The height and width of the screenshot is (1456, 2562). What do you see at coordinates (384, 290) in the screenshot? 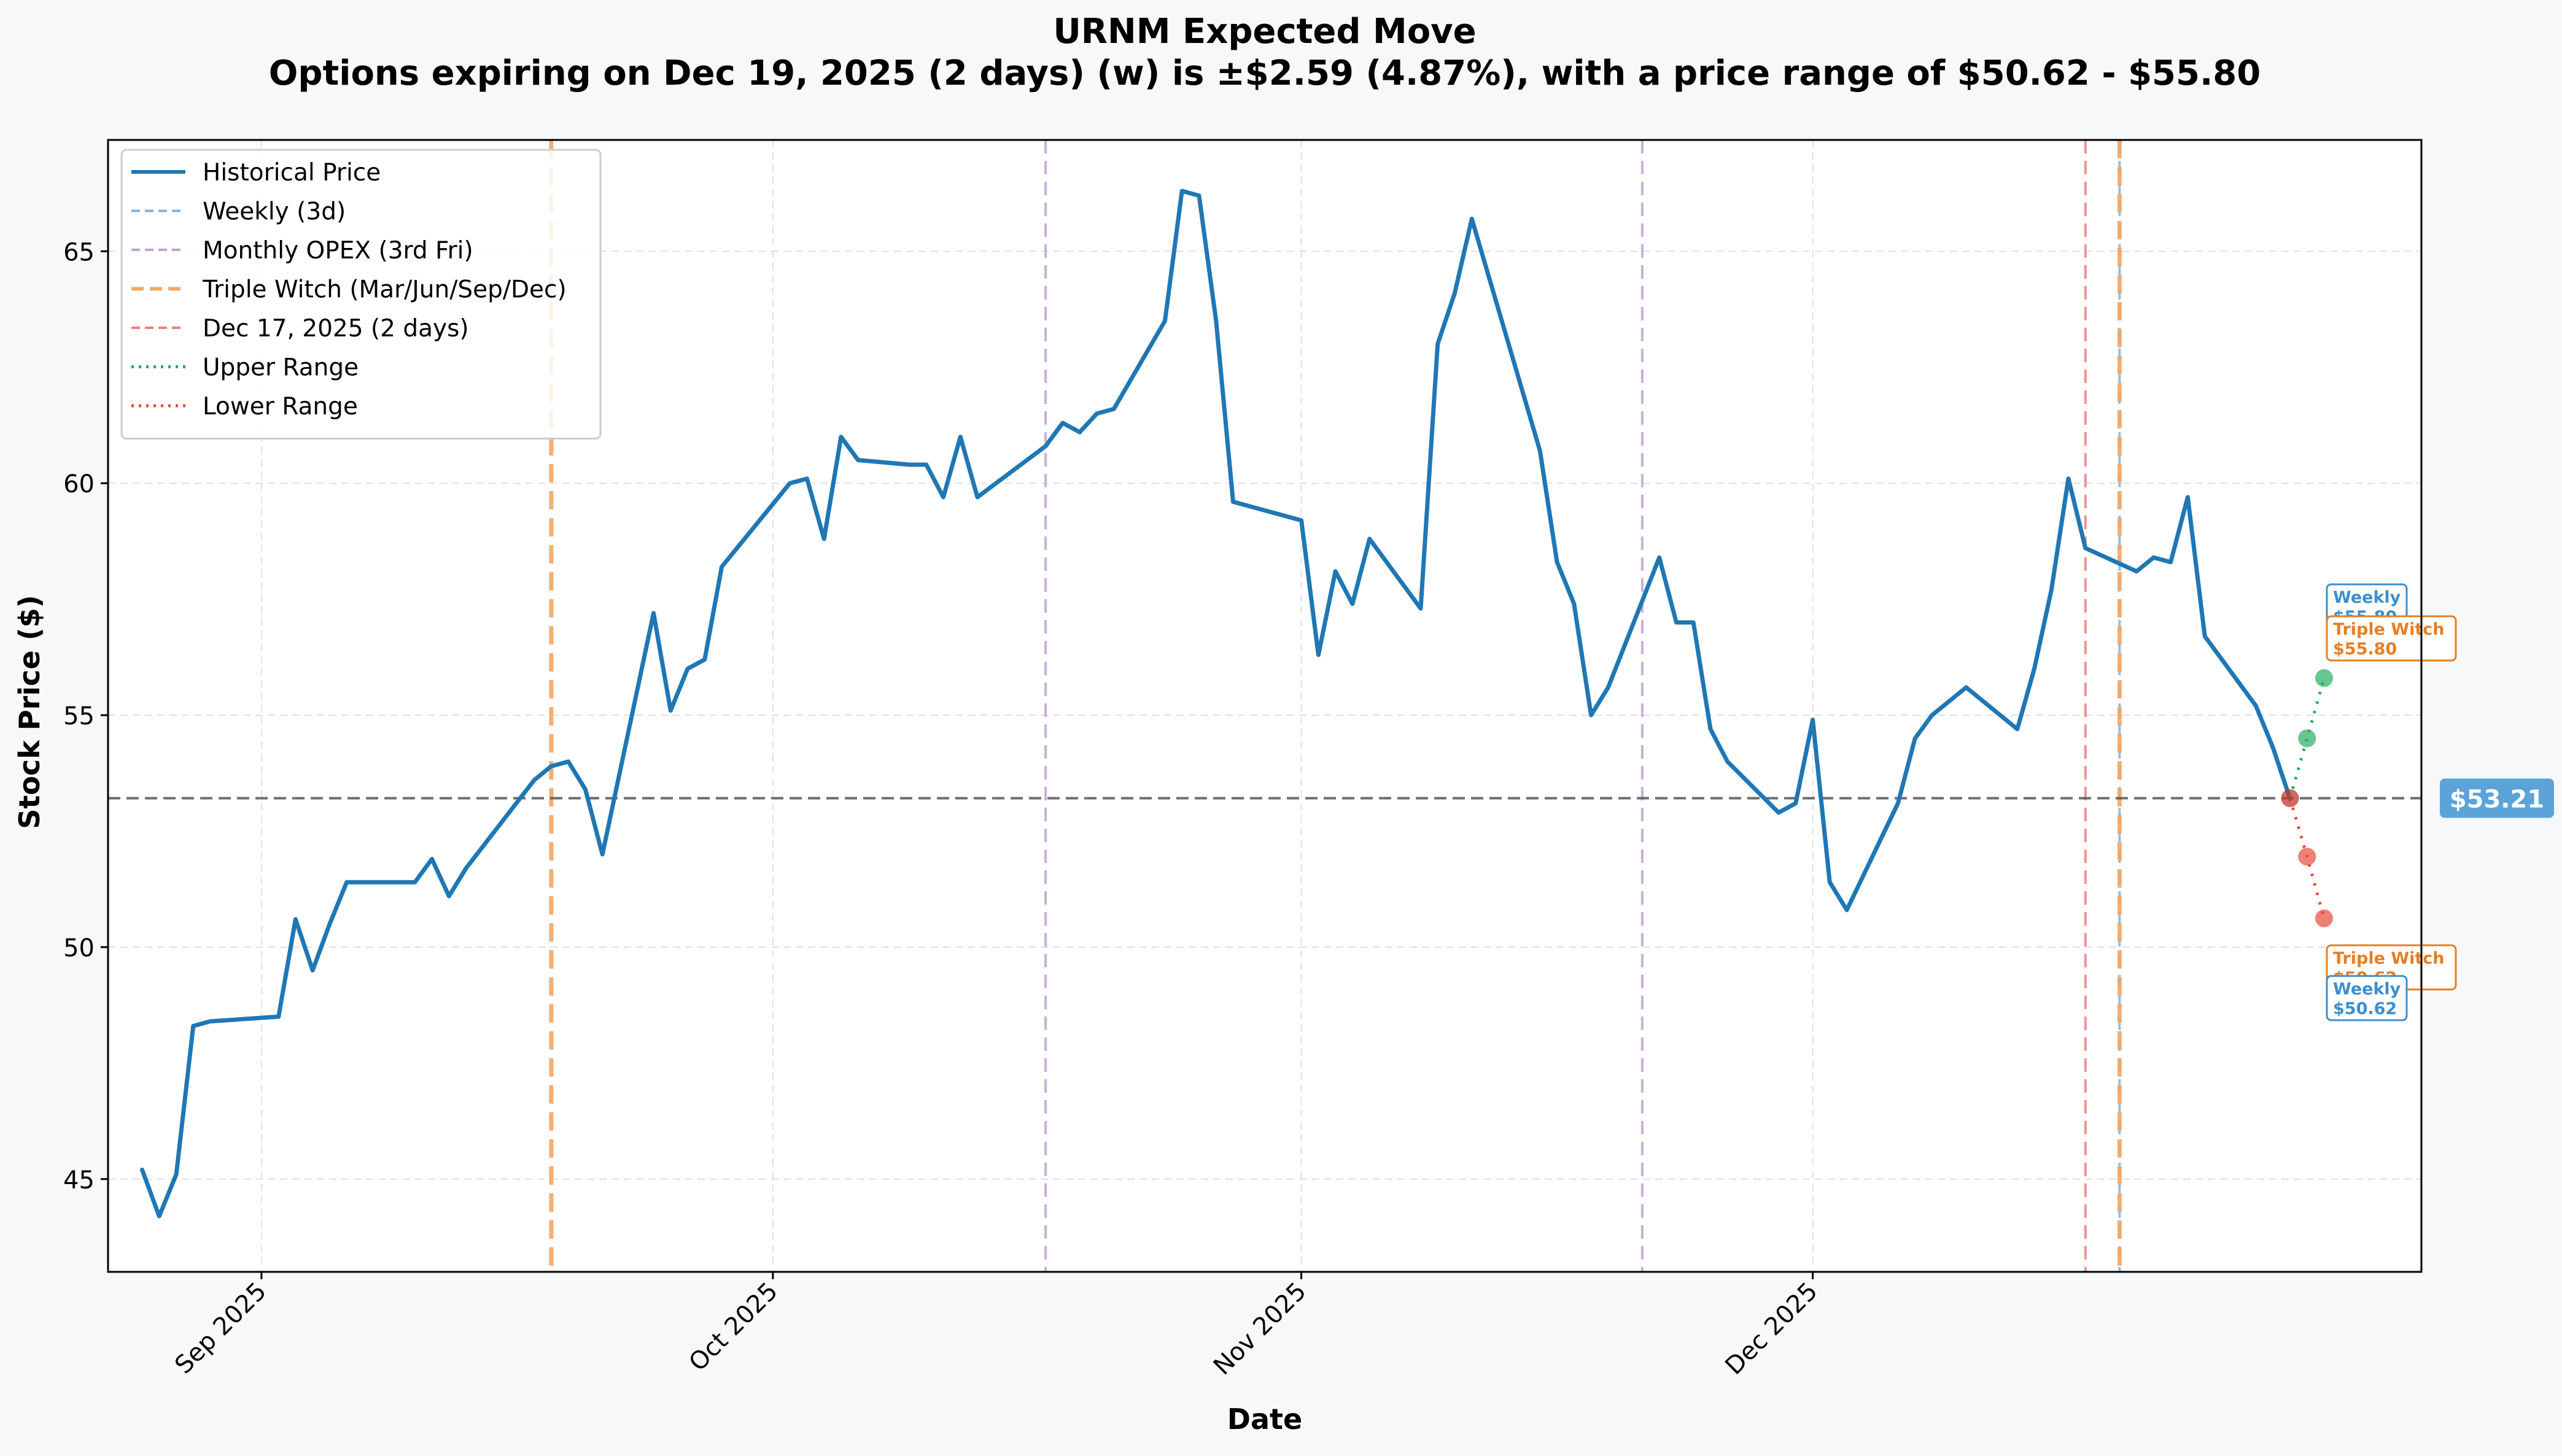
I see `legend-label: Triple Witch (Mar/Jun/Sep/Dec)` at bounding box center [384, 290].